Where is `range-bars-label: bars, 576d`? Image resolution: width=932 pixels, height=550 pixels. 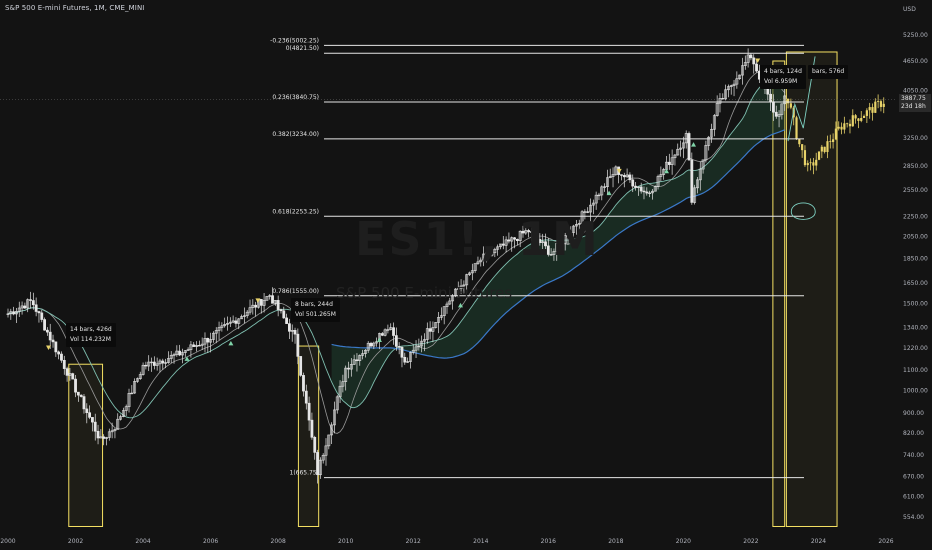 range-bars-label: bars, 576d is located at coordinates (828, 71).